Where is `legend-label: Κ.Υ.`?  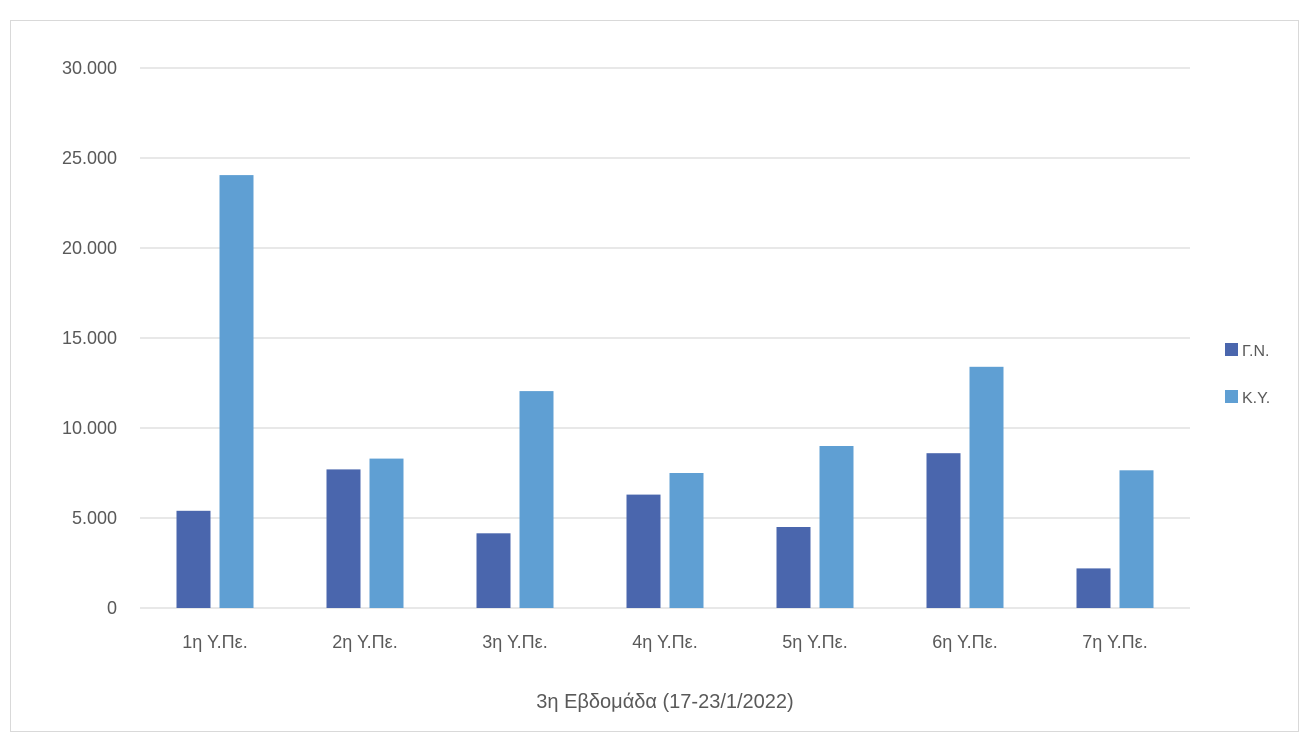 legend-label: Κ.Υ. is located at coordinates (1256, 398).